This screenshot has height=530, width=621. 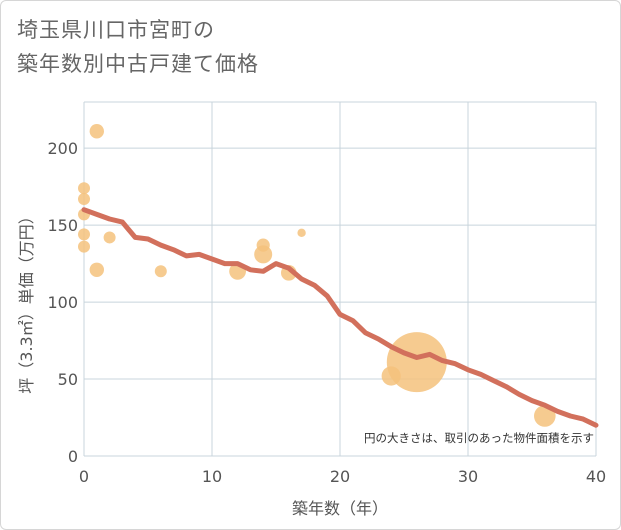 What do you see at coordinates (62, 148) in the screenshot?
I see `y-tick-label: 200` at bounding box center [62, 148].